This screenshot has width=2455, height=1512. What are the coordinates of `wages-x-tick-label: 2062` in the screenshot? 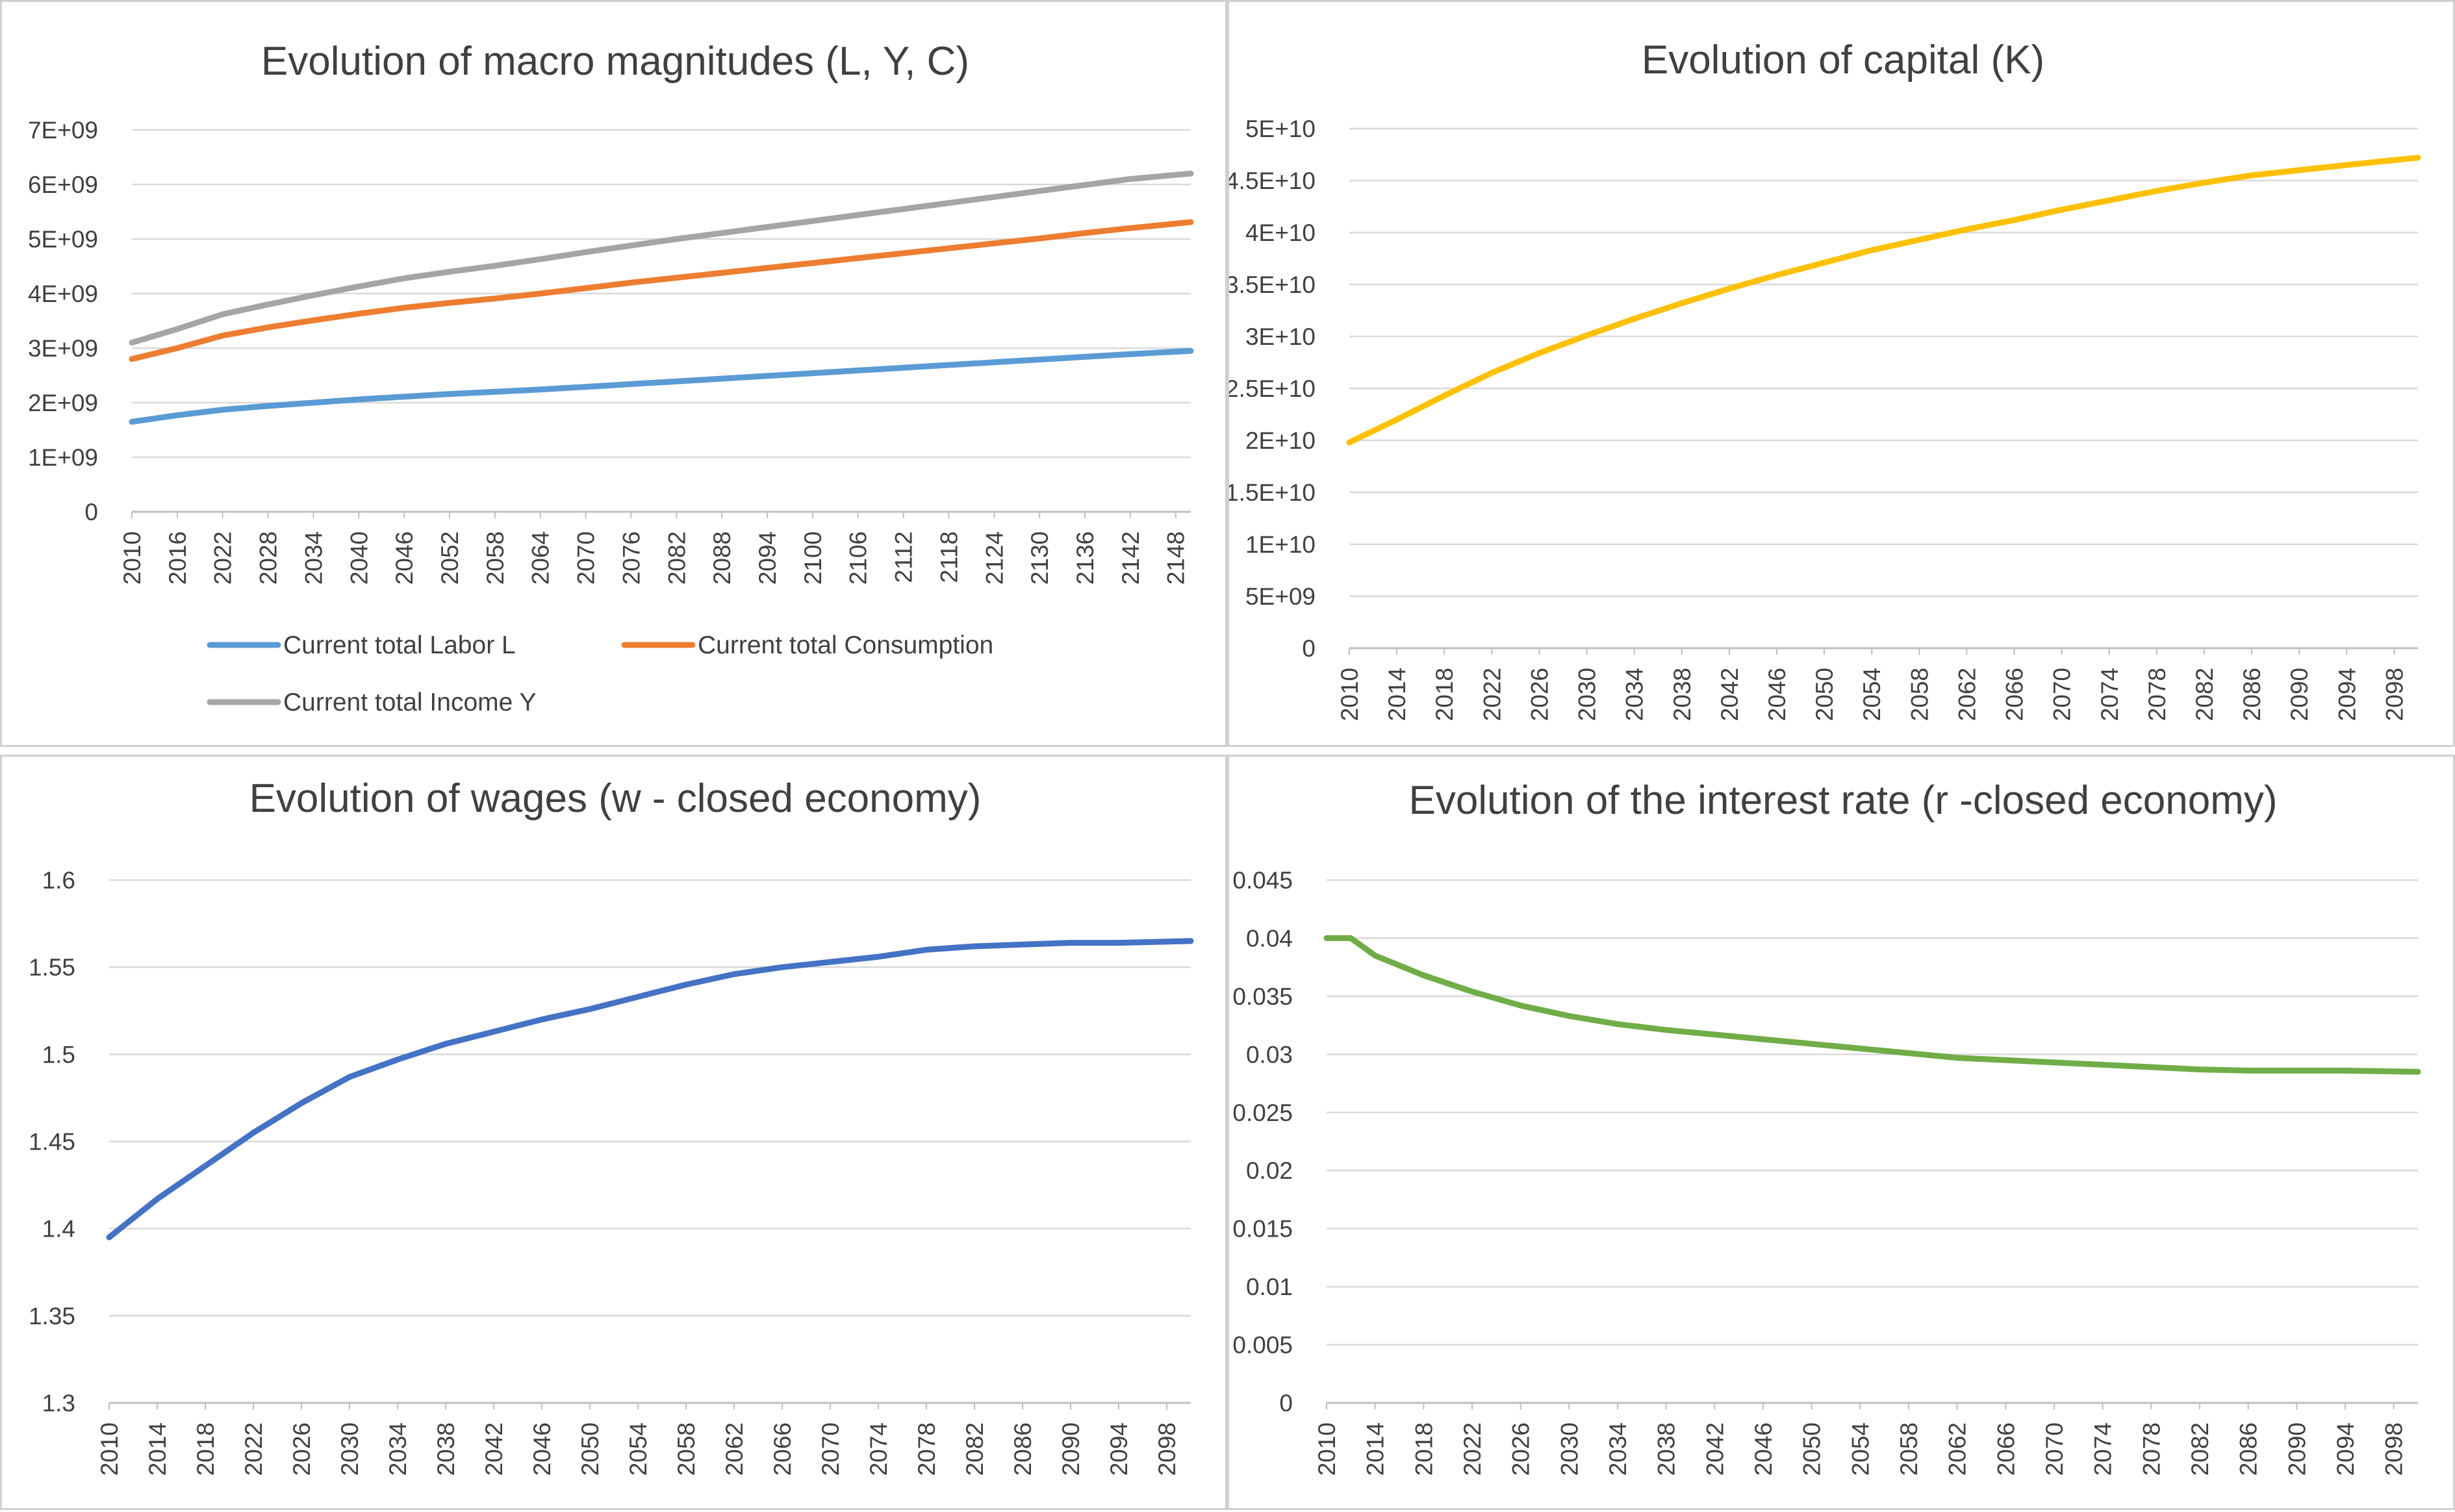 It's located at (734, 1449).